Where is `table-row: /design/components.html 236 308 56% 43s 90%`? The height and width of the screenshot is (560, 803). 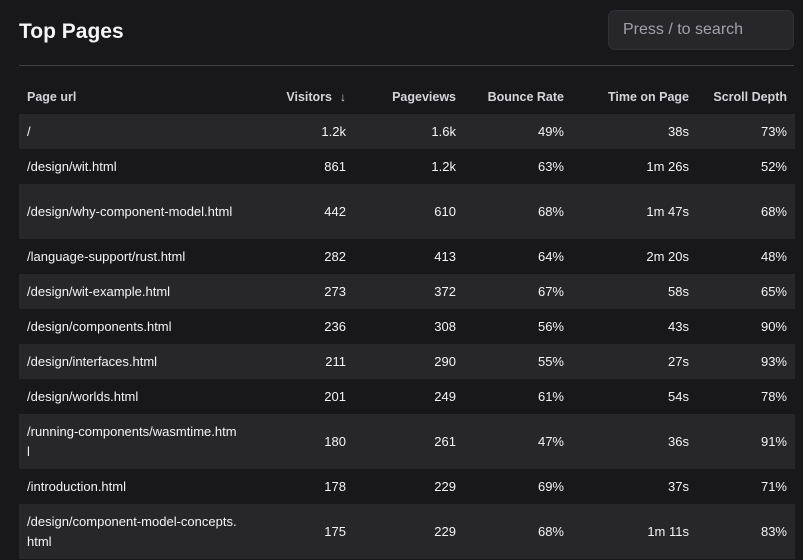 table-row: /design/components.html 236 308 56% 43s 90% is located at coordinates (407, 326).